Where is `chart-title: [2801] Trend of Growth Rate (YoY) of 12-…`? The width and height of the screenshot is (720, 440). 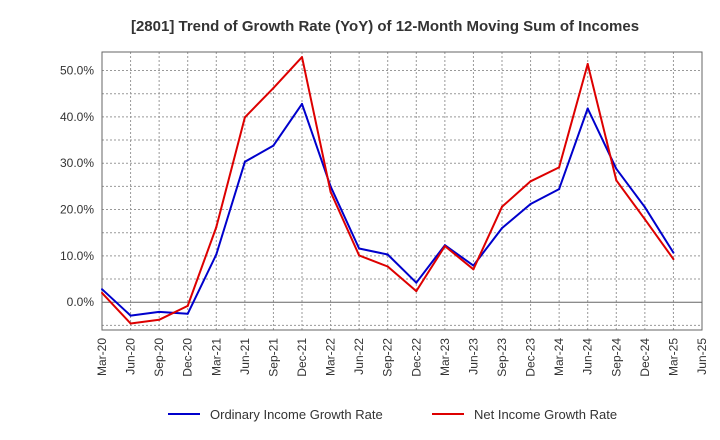
chart-title: [2801] Trend of Growth Rate (YoY) of 12-… is located at coordinates (385, 26).